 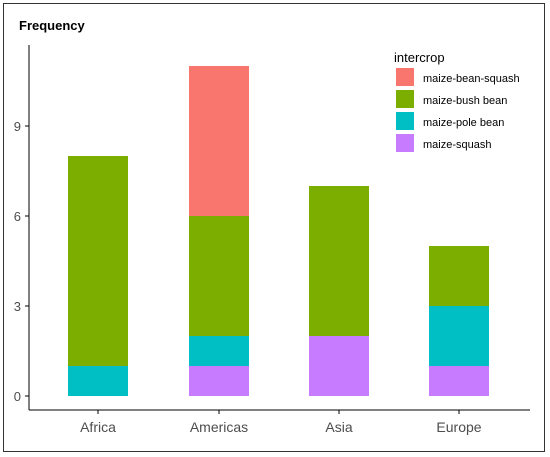 I want to click on y-tick-label: 0, so click(x=17, y=396).